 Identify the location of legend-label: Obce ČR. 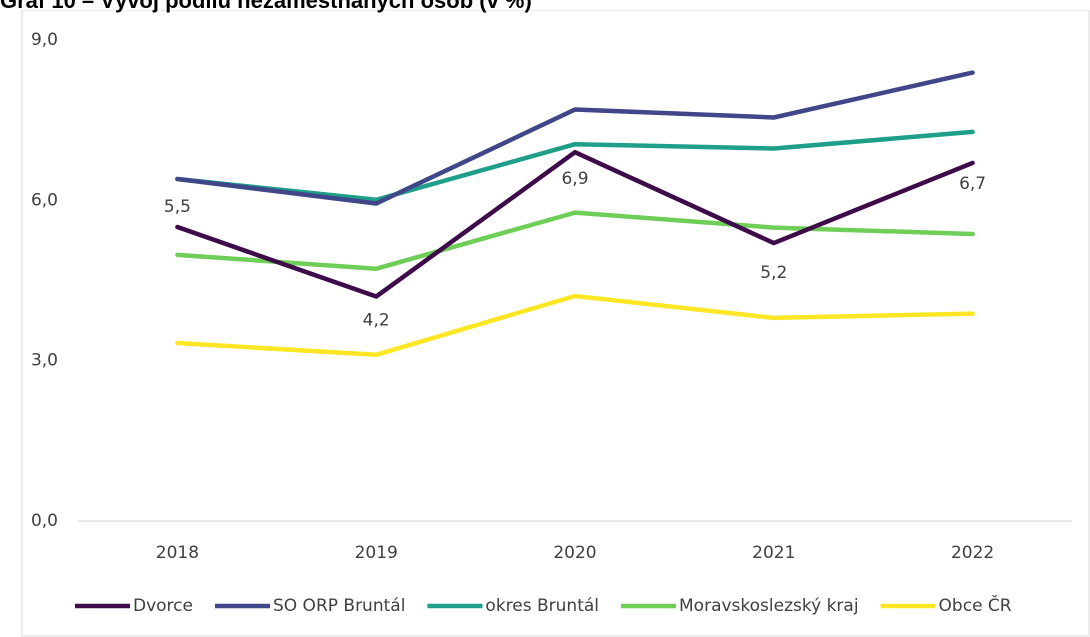
(975, 605).